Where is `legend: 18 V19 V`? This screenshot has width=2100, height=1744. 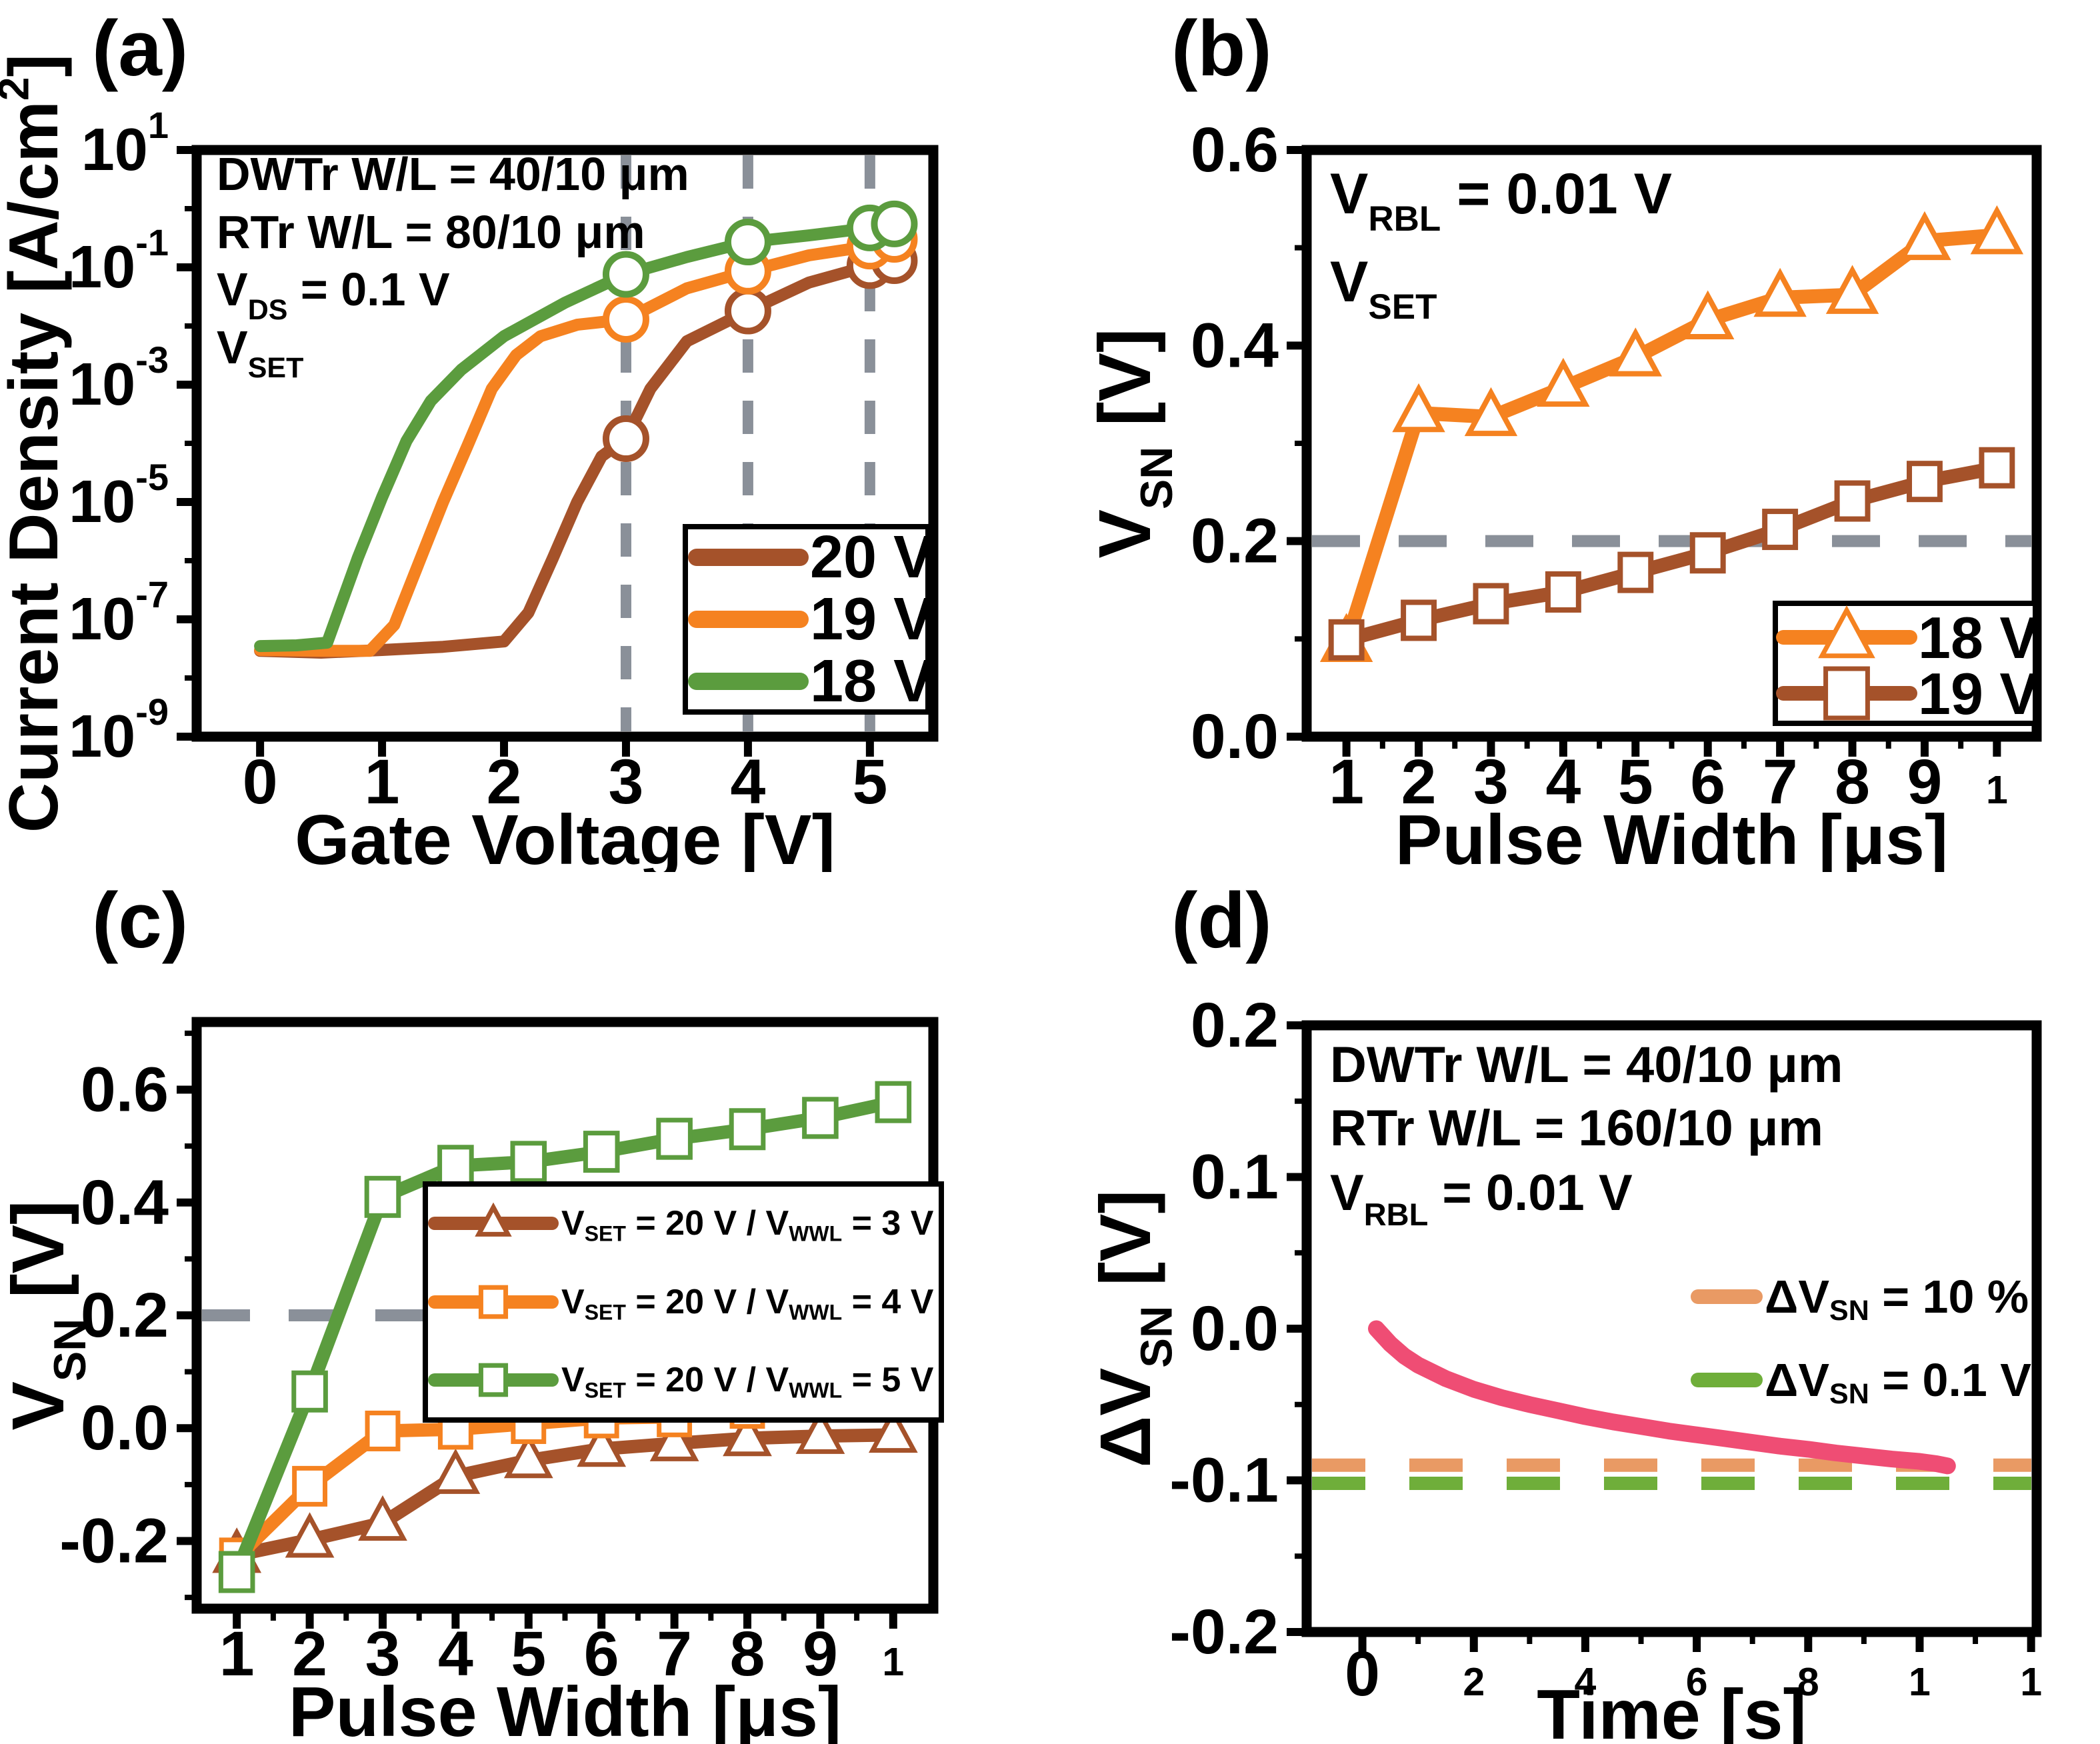
legend: 18 V19 V is located at coordinates (1906, 664).